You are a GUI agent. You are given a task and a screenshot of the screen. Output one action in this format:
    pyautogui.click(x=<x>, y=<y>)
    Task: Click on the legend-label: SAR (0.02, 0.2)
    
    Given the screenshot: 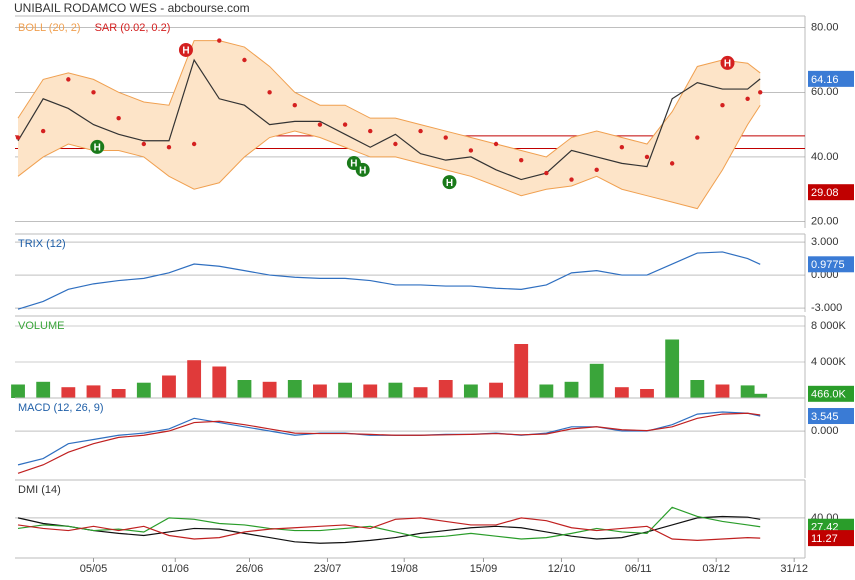 What is the action you would take?
    pyautogui.click(x=133, y=28)
    